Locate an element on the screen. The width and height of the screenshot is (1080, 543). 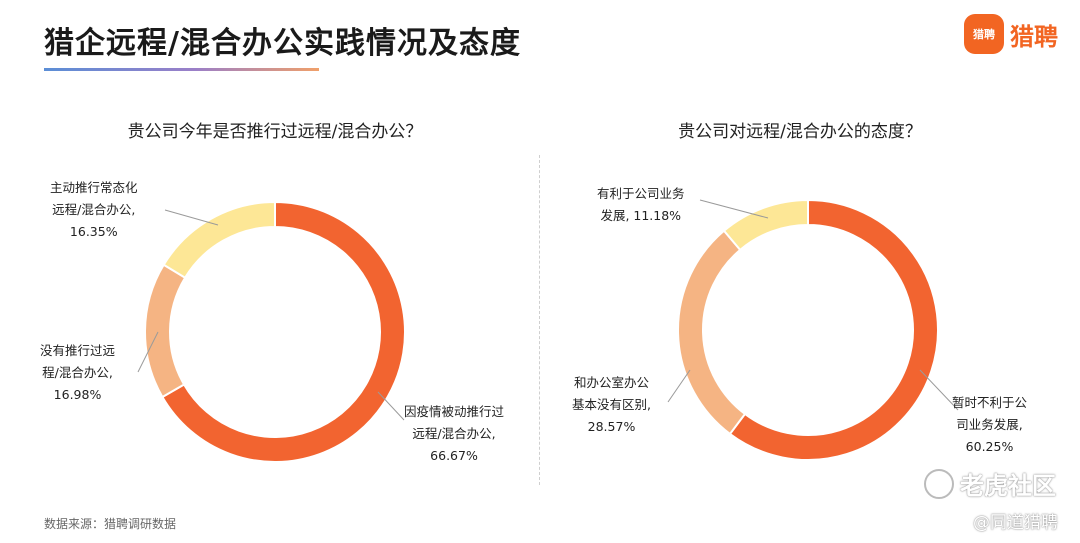
data-source-note: 数据来源：猎聘调研数据 is located at coordinates (110, 524).